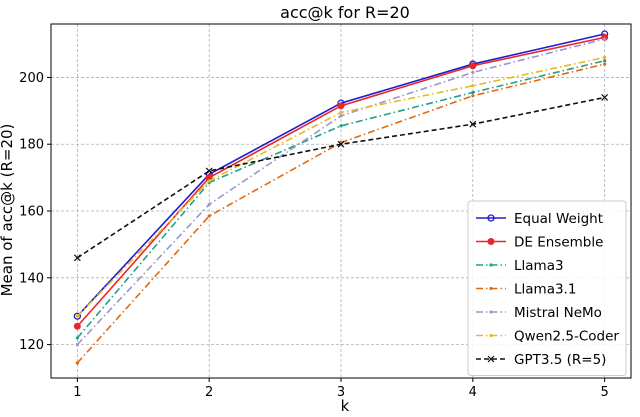 The width and height of the screenshot is (640, 417). Describe the element at coordinates (604, 392) in the screenshot. I see `x-tick-label: 5` at that location.